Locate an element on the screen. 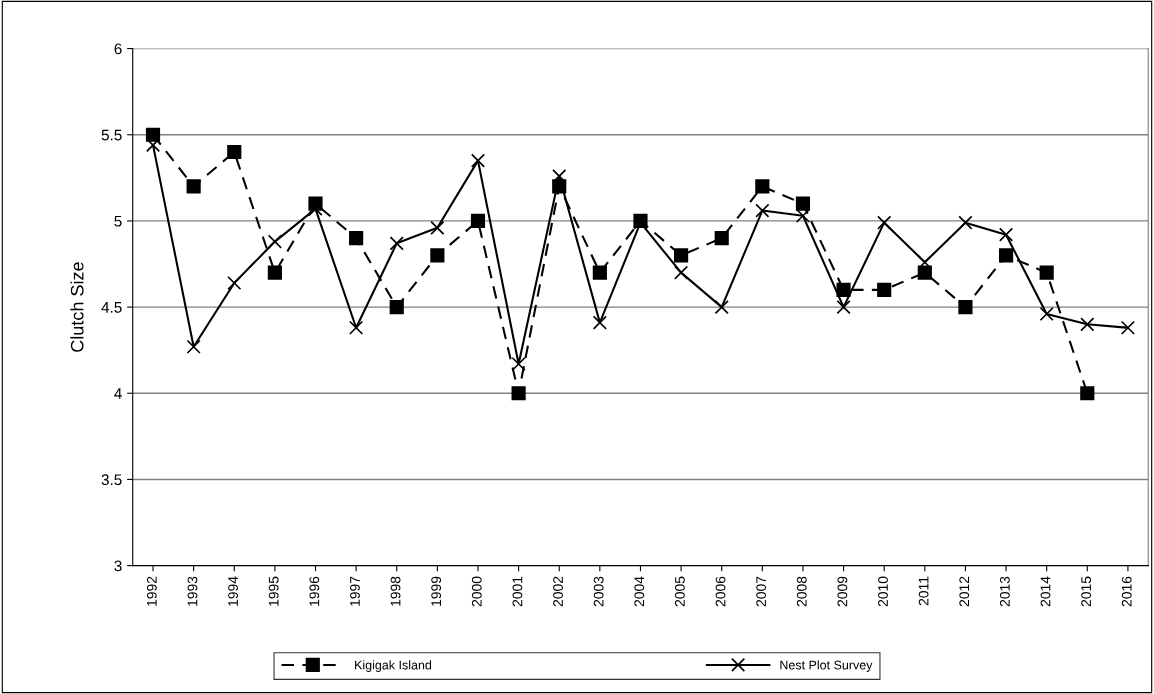  x-tick-label: 1993 is located at coordinates (192, 591).